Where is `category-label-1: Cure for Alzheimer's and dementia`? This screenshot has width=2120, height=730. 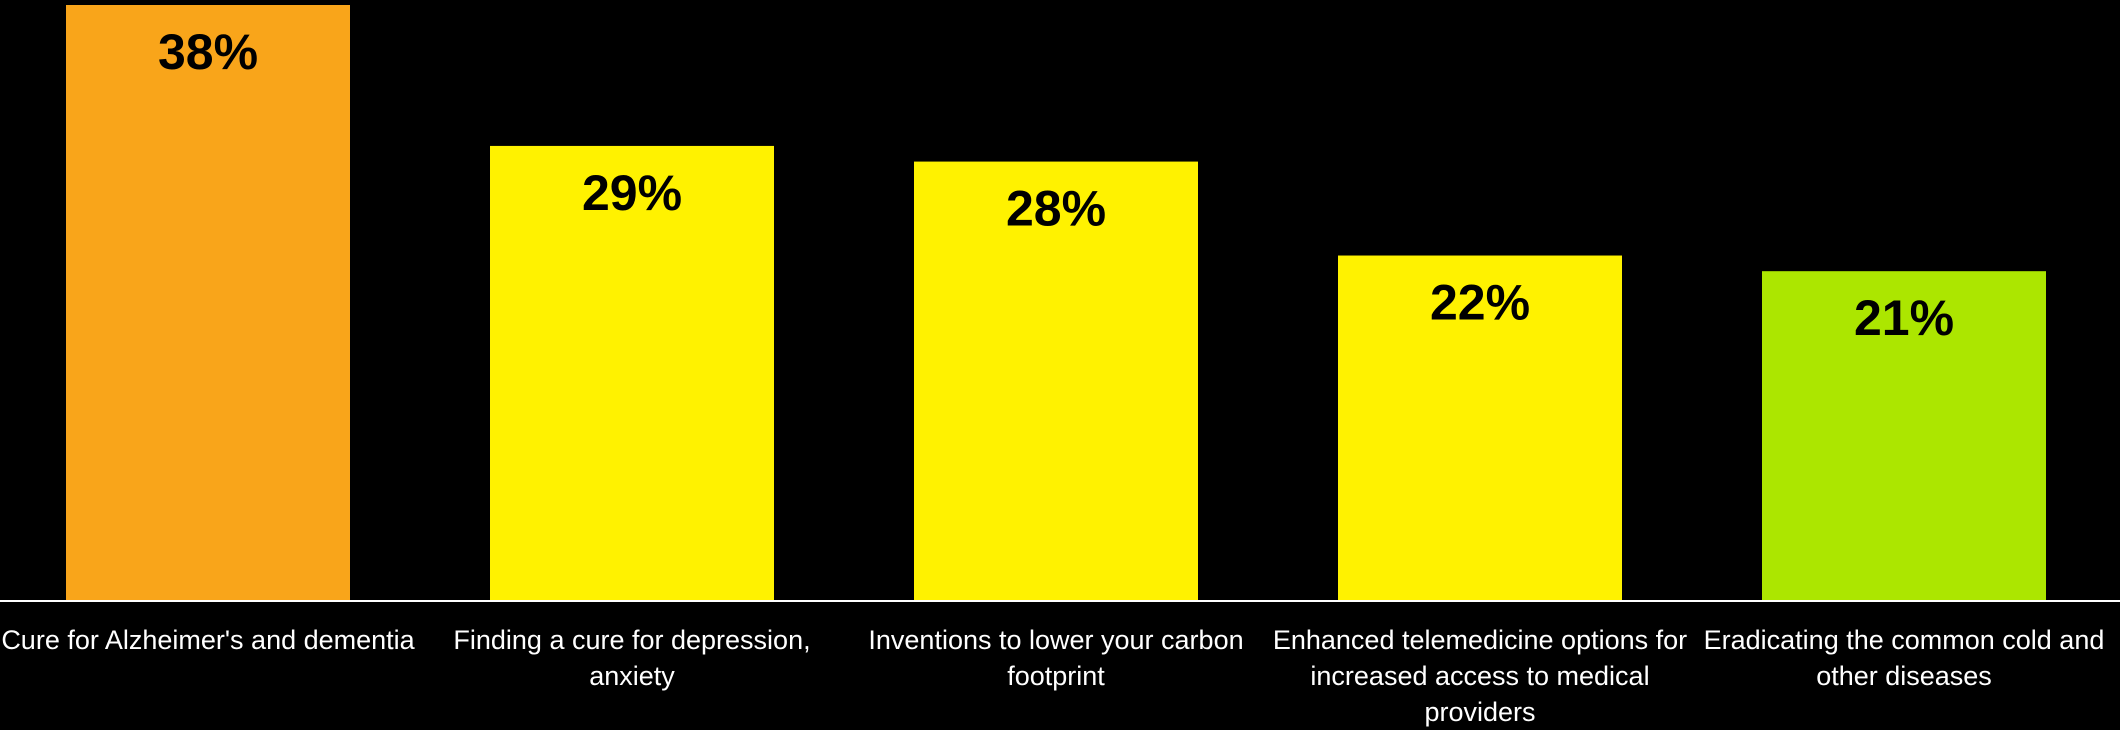
category-label-1: Cure for Alzheimer's and dementia is located at coordinates (208, 640).